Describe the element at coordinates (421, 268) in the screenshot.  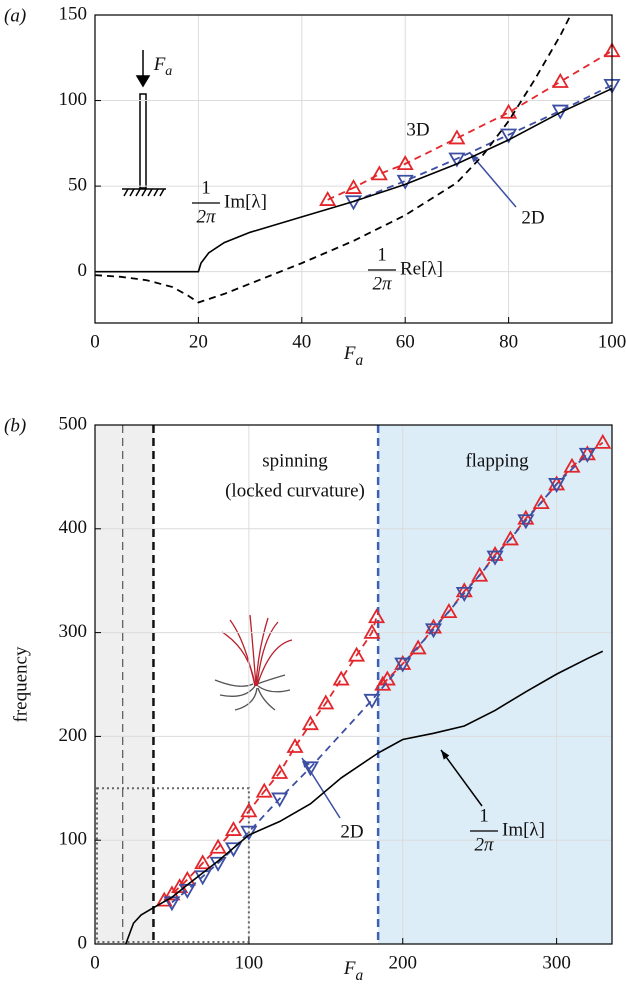
I see `fraction-text: Re[λ]` at that location.